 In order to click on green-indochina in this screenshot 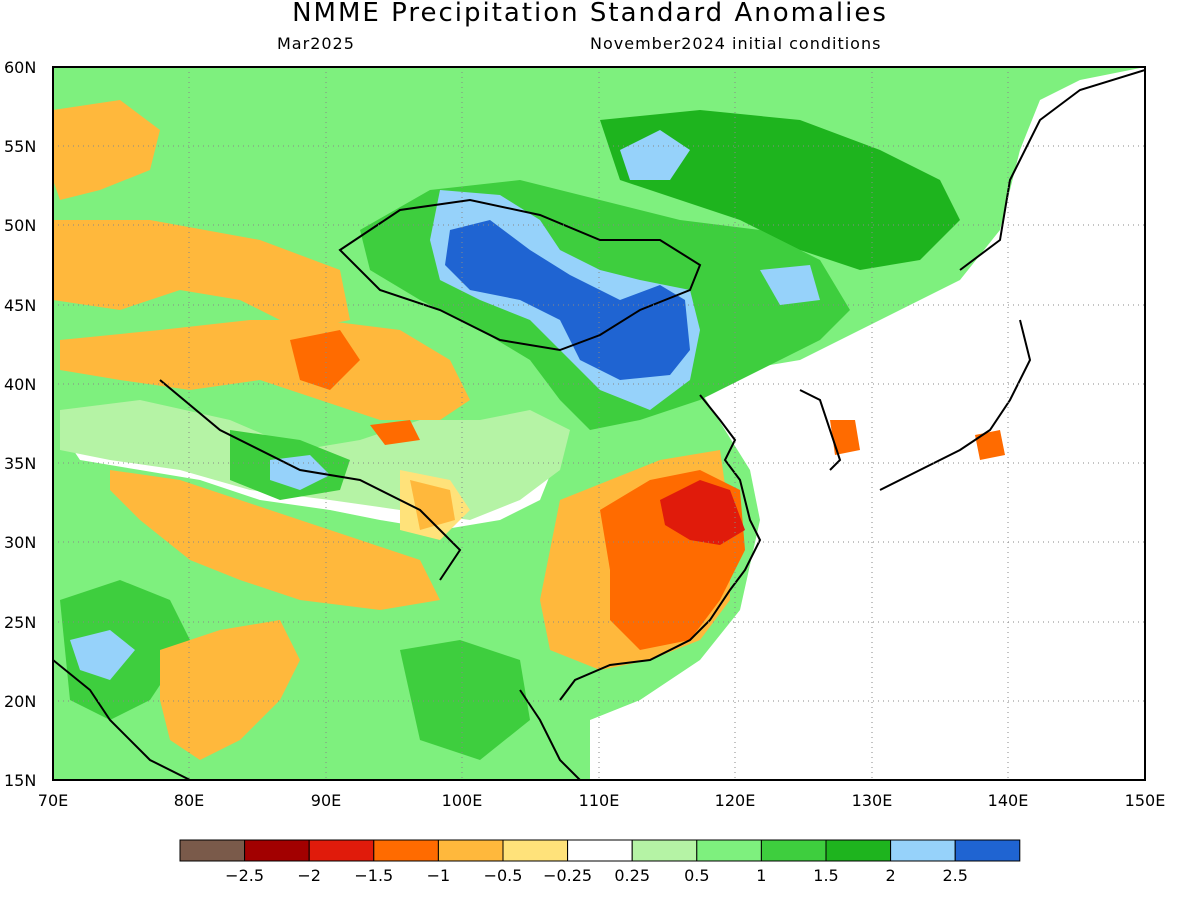, I will do `click(465, 700)`.